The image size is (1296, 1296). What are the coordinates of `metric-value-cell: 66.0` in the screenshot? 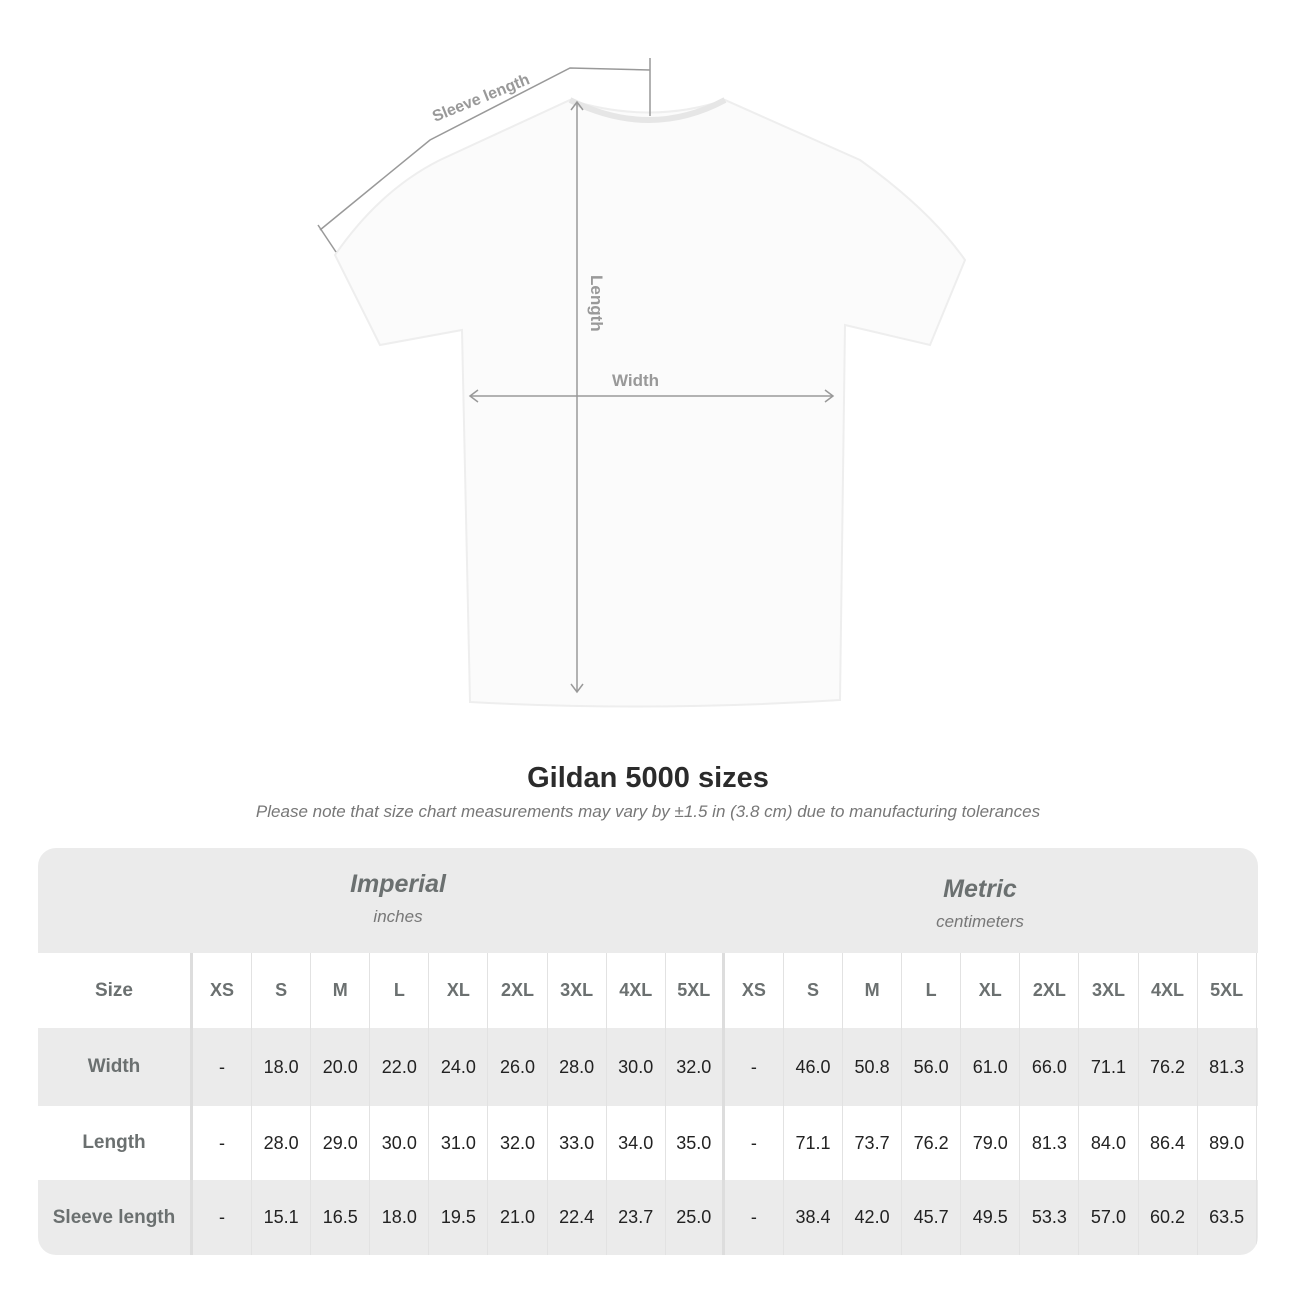 It's located at (1050, 1067).